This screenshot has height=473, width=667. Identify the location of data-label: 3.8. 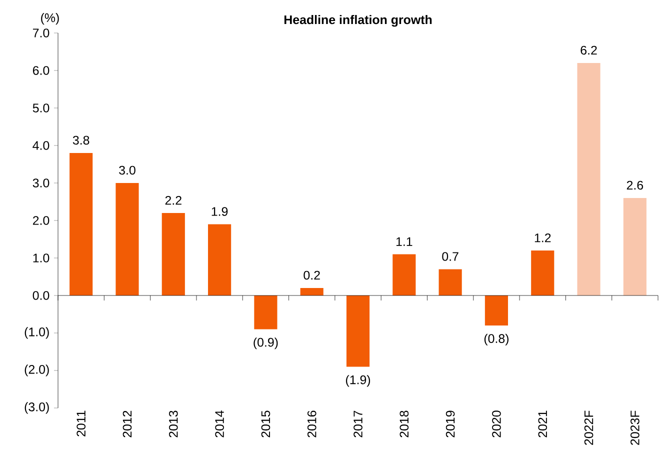
(81, 140).